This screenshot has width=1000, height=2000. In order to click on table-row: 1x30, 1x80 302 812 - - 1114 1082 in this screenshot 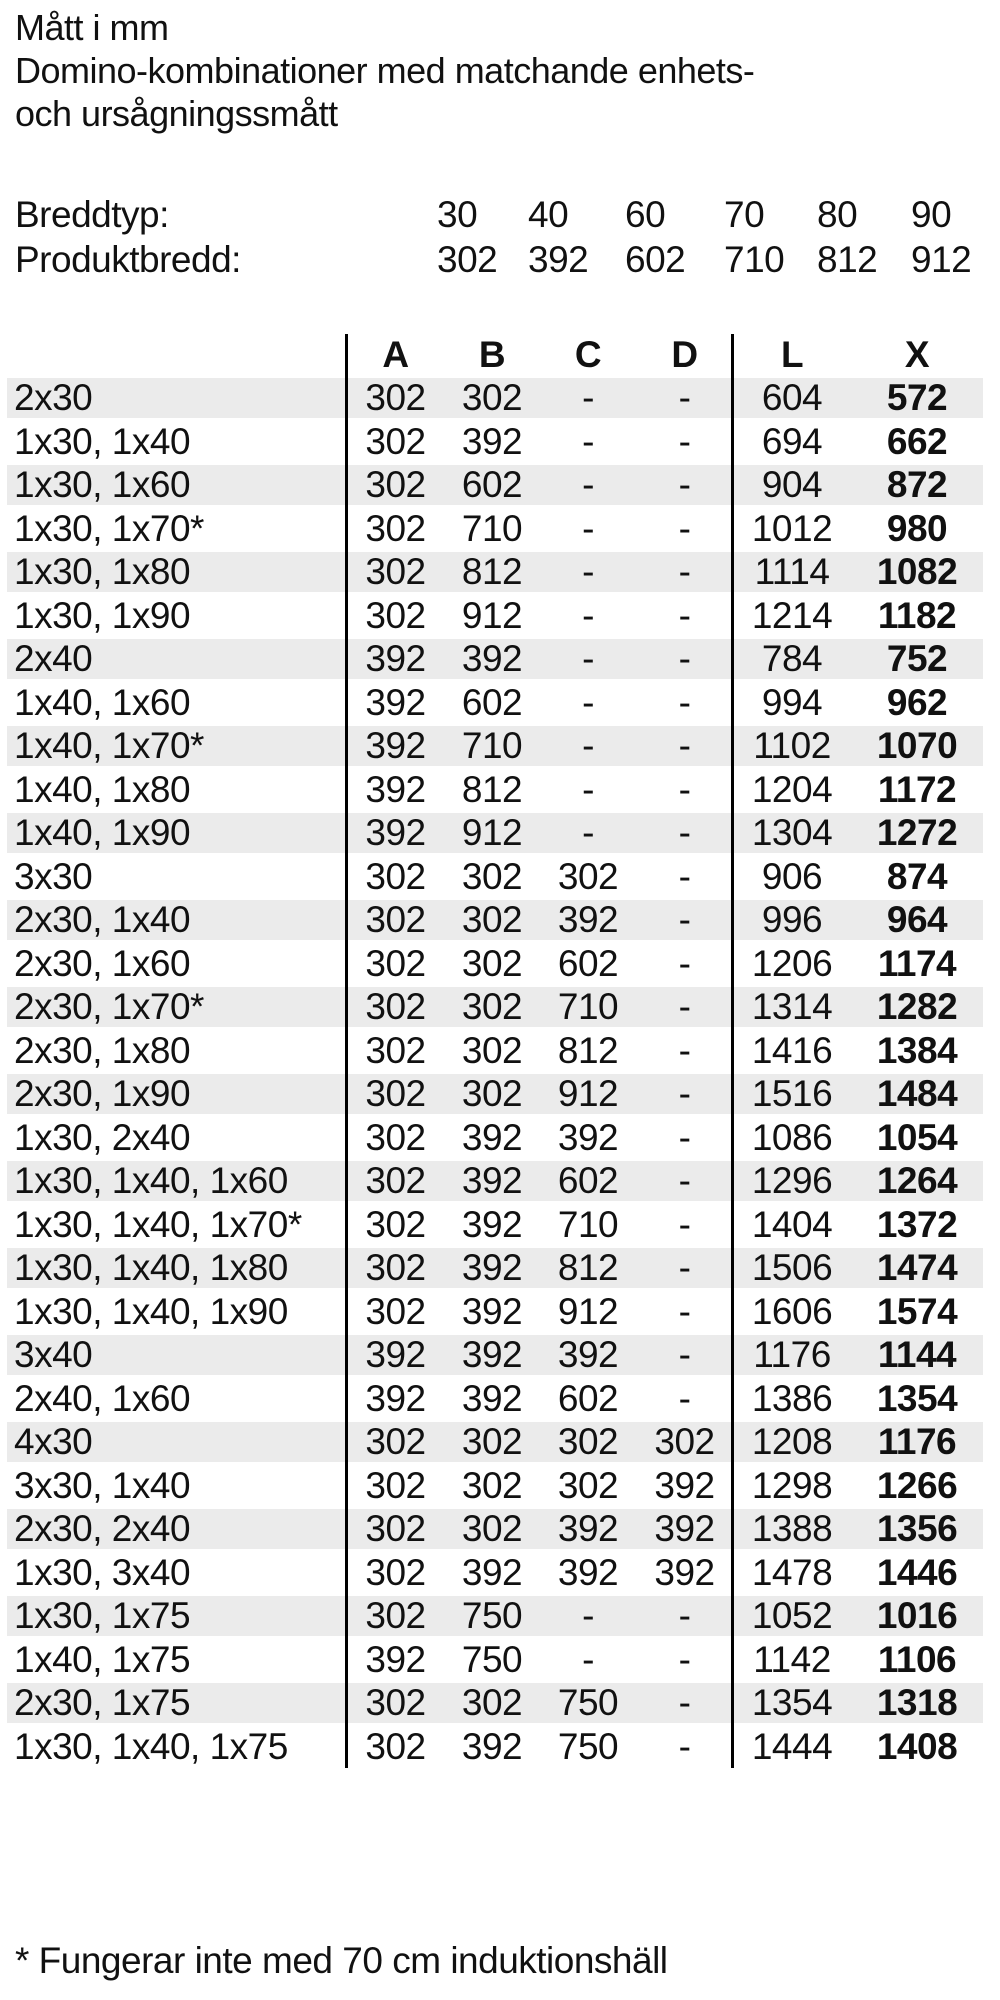, I will do `click(495, 572)`.